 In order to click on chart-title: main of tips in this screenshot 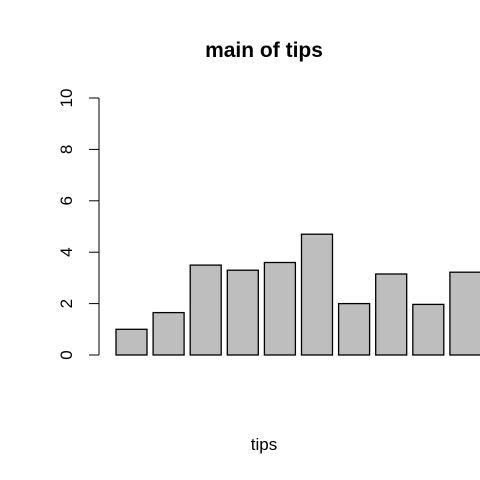, I will do `click(264, 50)`.